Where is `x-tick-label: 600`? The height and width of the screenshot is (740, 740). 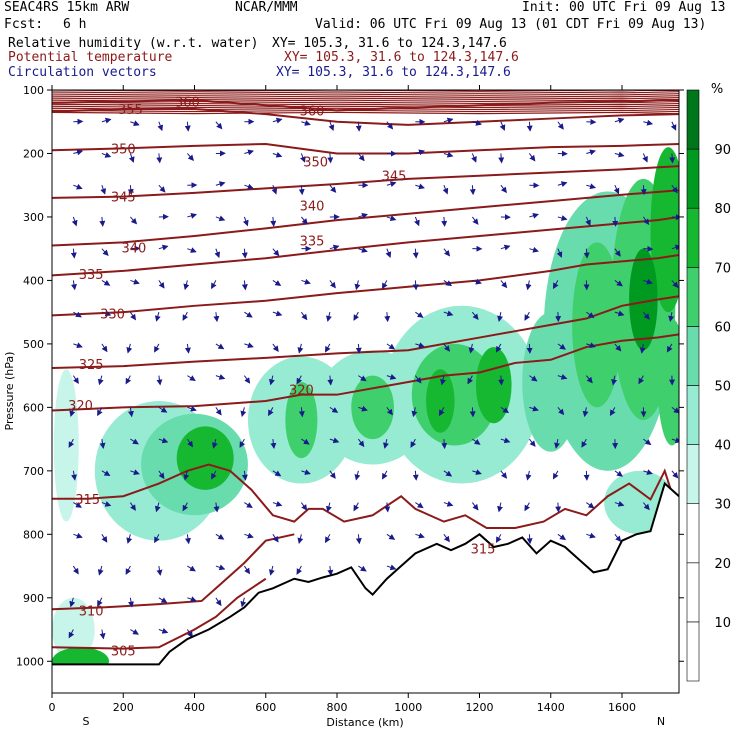 x-tick-label: 600 is located at coordinates (265, 707).